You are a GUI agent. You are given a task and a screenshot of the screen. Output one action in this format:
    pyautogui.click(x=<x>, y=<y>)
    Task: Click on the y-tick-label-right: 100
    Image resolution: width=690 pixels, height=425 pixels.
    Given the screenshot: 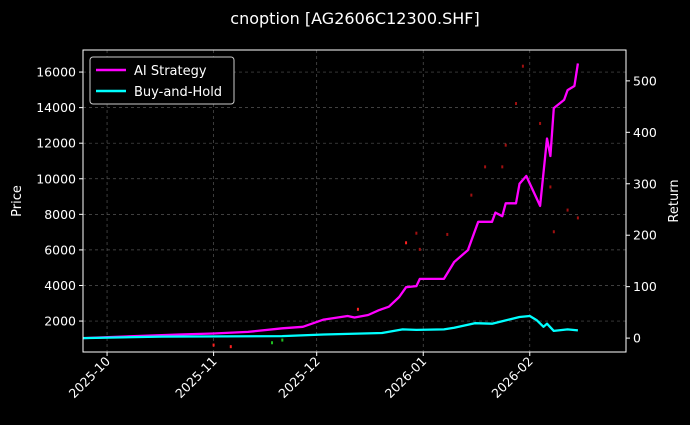 What is the action you would take?
    pyautogui.click(x=645, y=286)
    